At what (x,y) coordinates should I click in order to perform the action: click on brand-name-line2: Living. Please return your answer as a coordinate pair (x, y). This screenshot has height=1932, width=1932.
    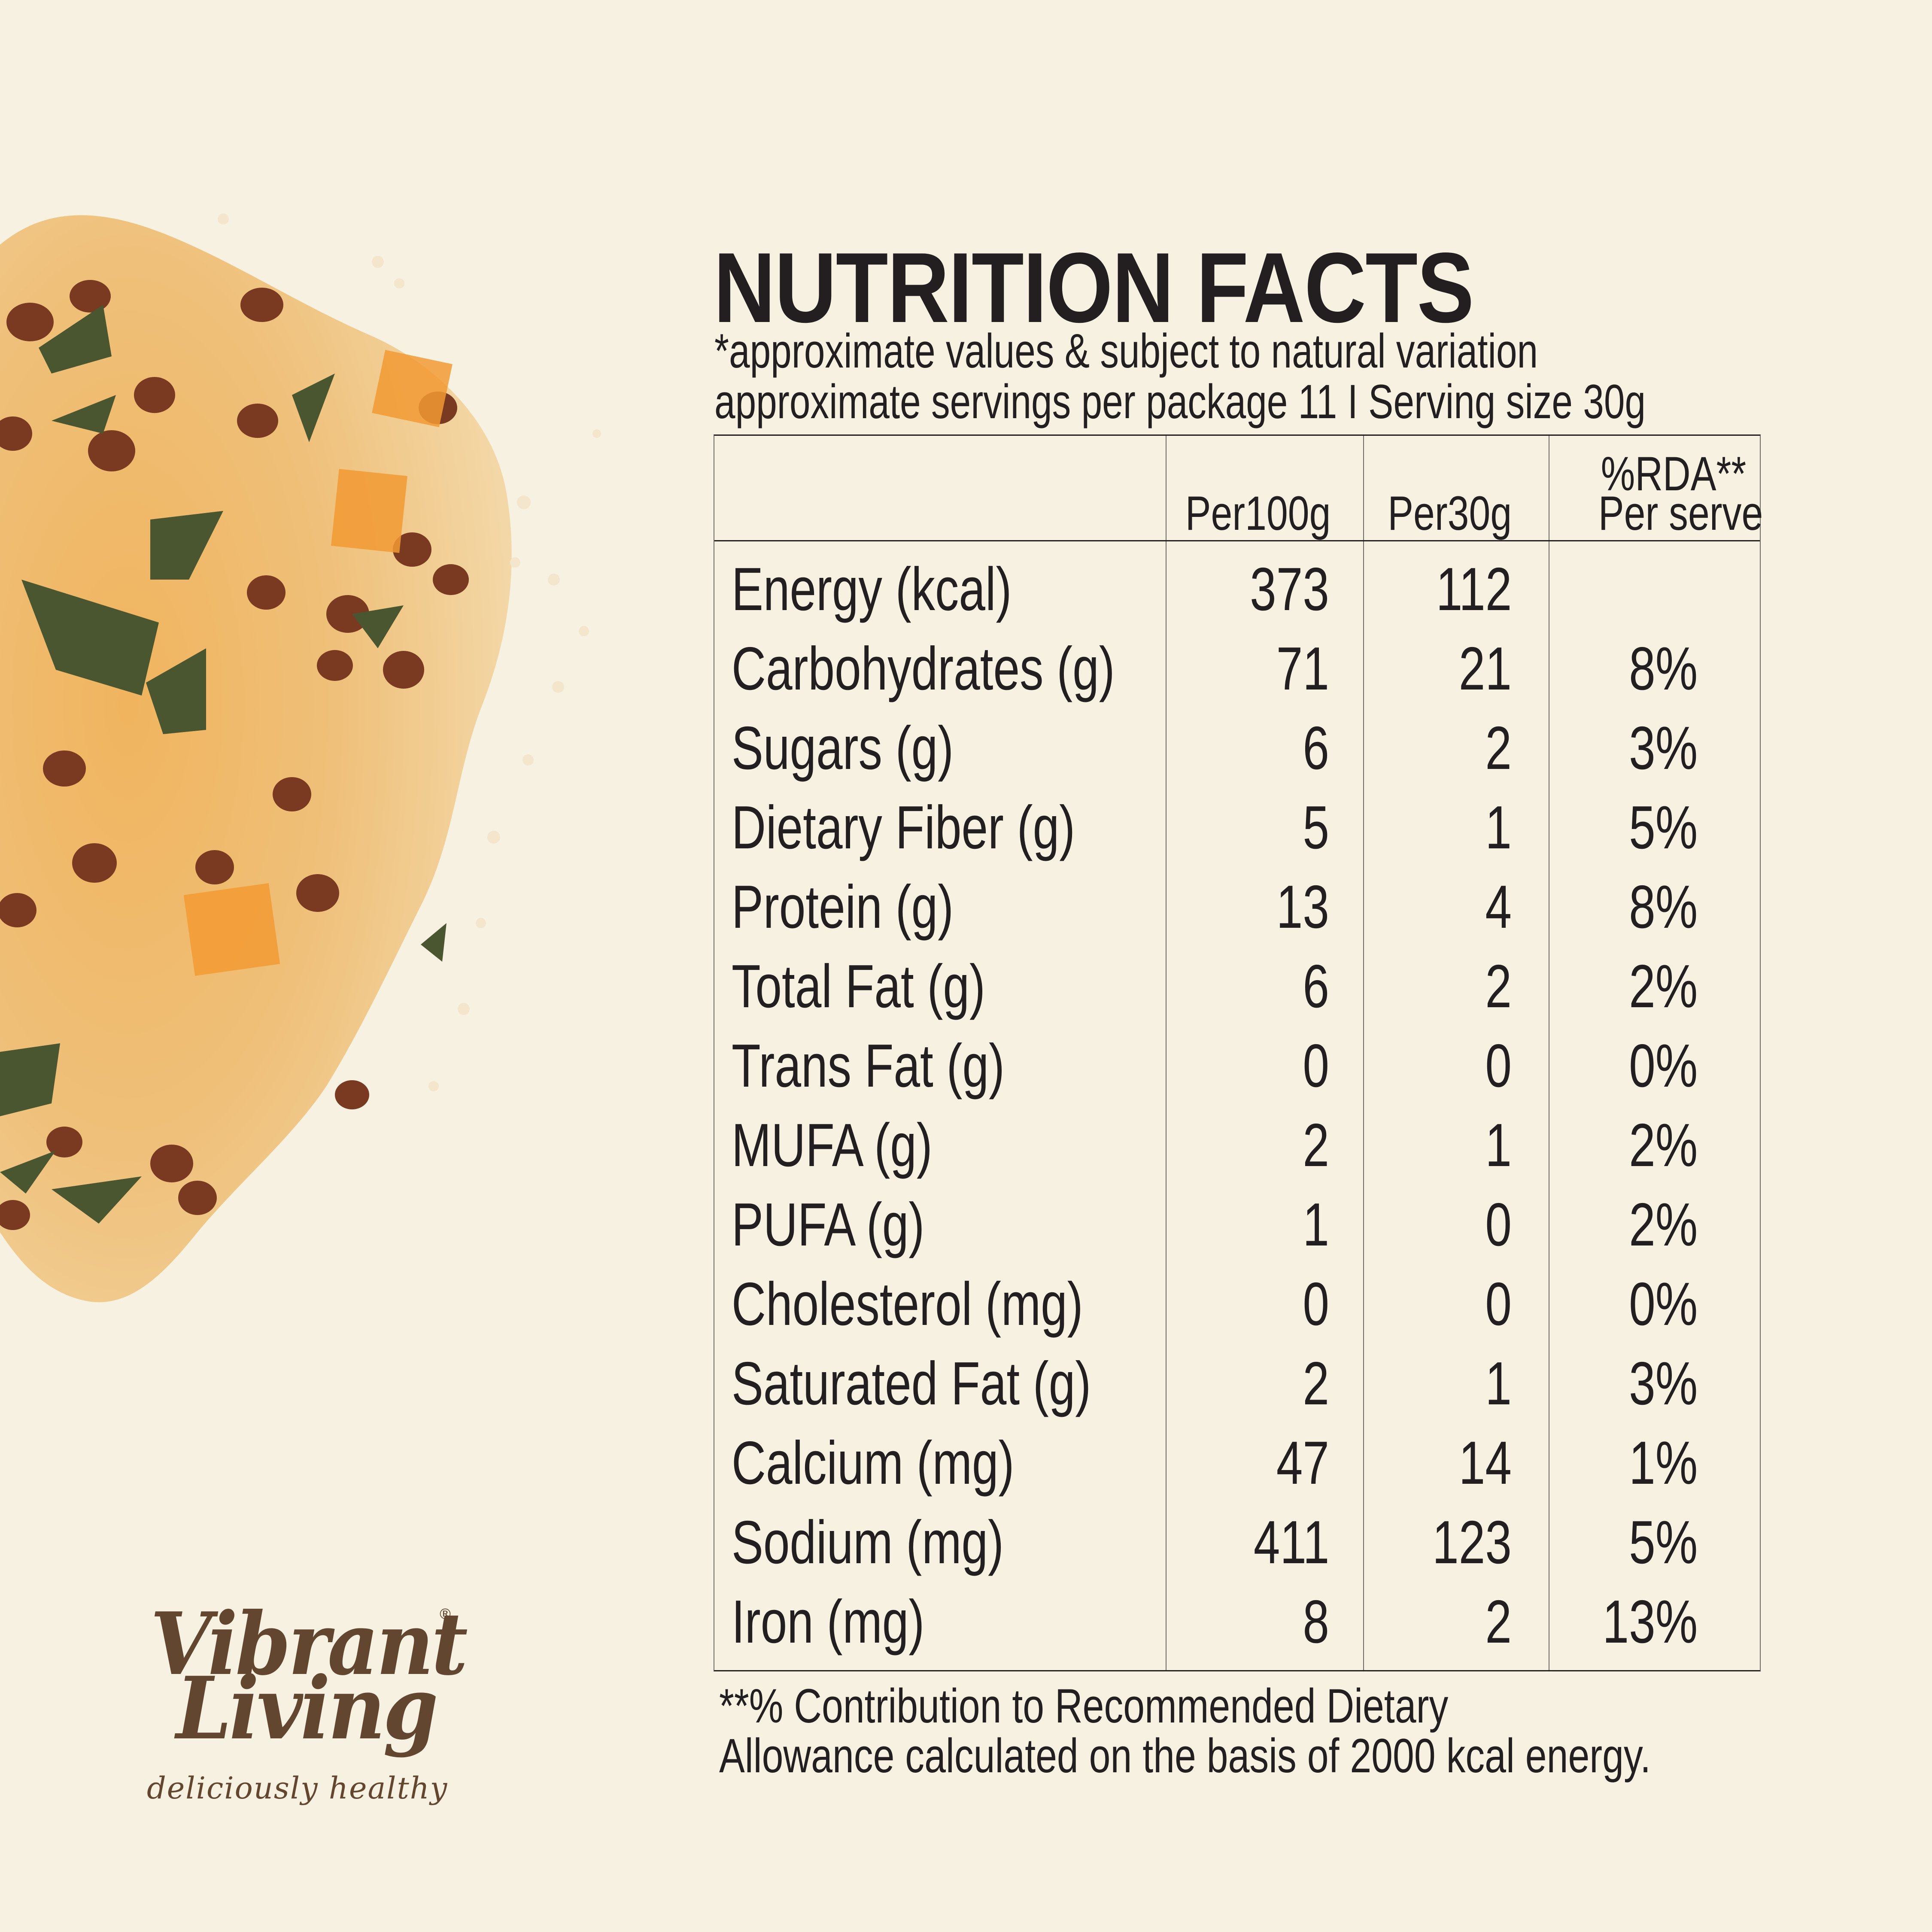
    Looking at the image, I should click on (307, 1708).